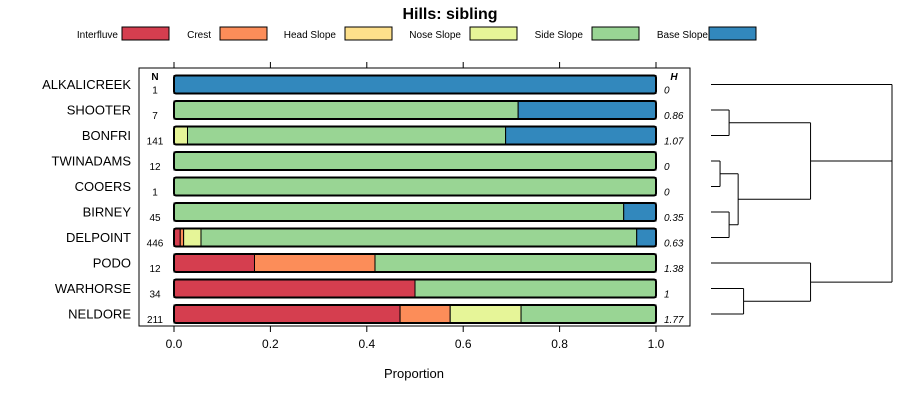  I want to click on bar-outline-podo, so click(415, 263).